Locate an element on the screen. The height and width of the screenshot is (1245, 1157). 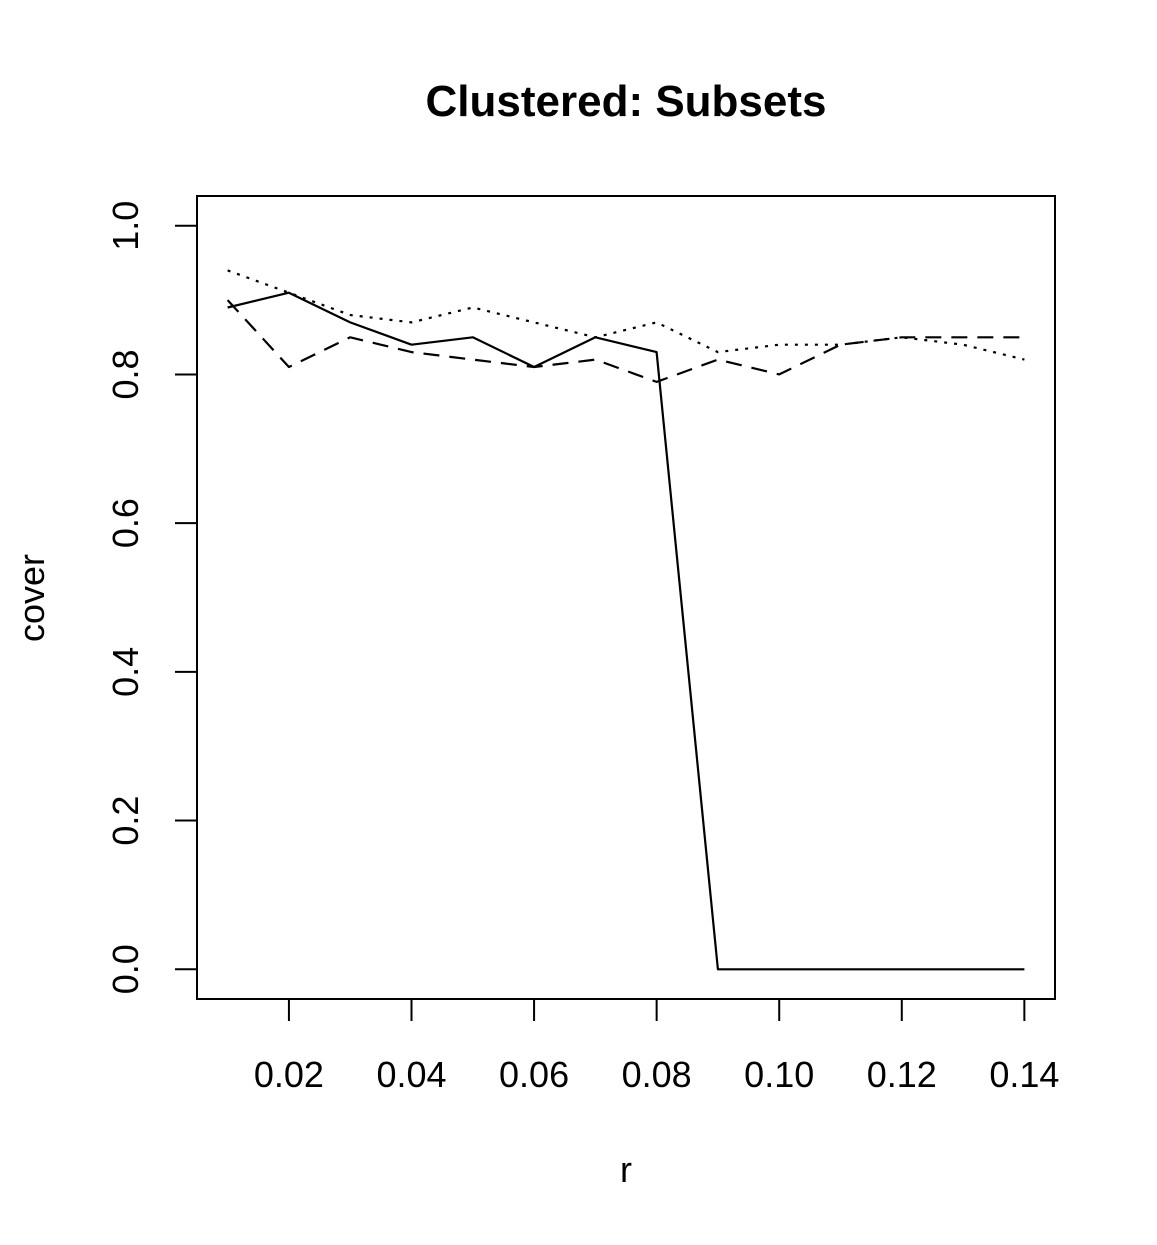
y-axis-label: cover is located at coordinates (31, 598).